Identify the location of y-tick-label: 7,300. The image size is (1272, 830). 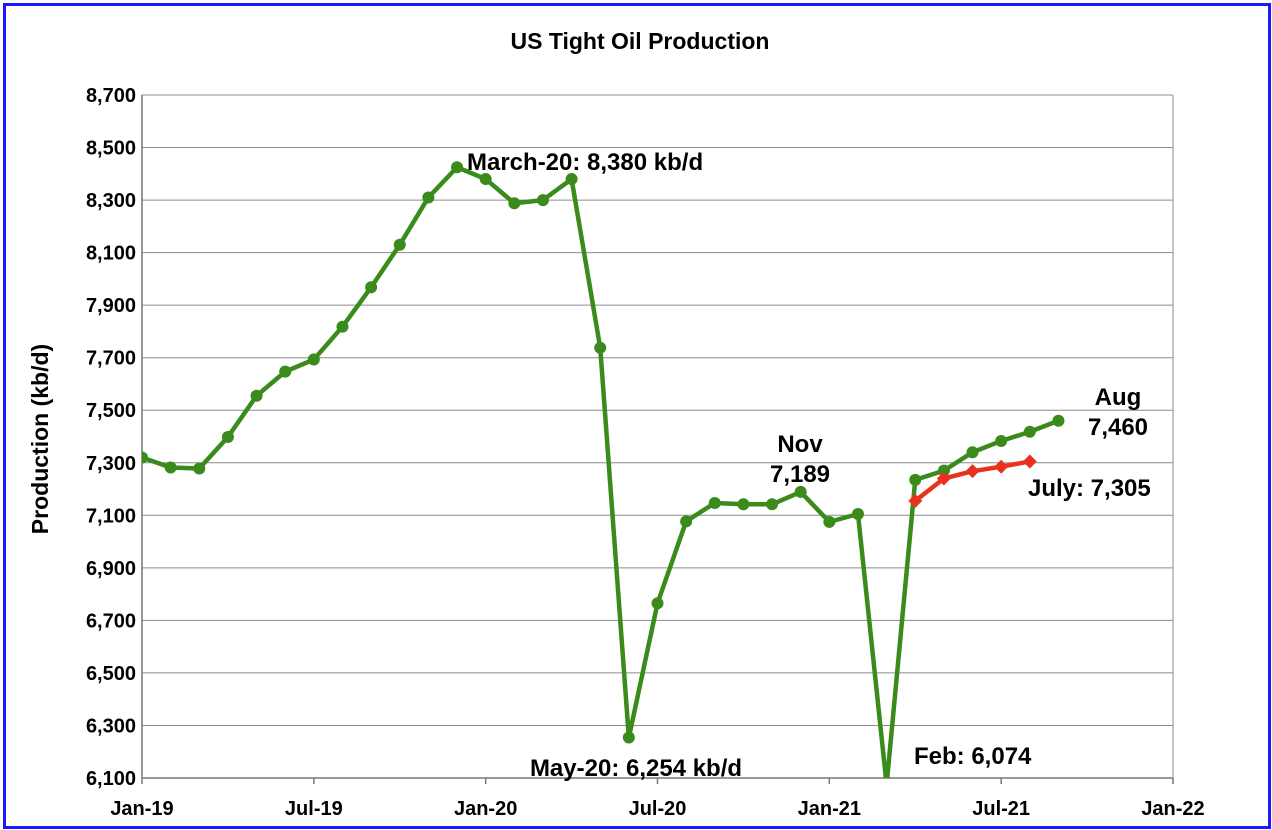
(111, 464).